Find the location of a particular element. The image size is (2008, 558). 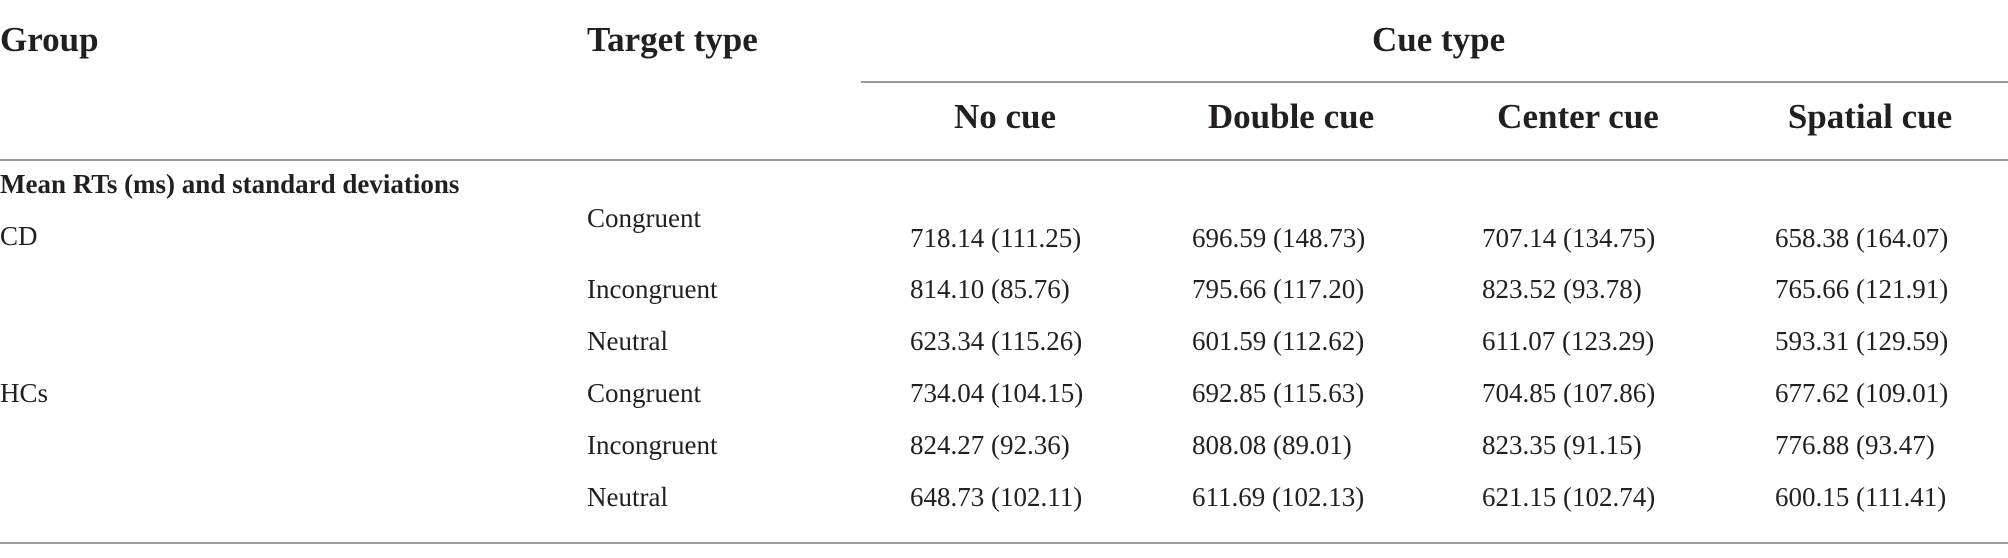

header-bottom-rule is located at coordinates (1004, 160).